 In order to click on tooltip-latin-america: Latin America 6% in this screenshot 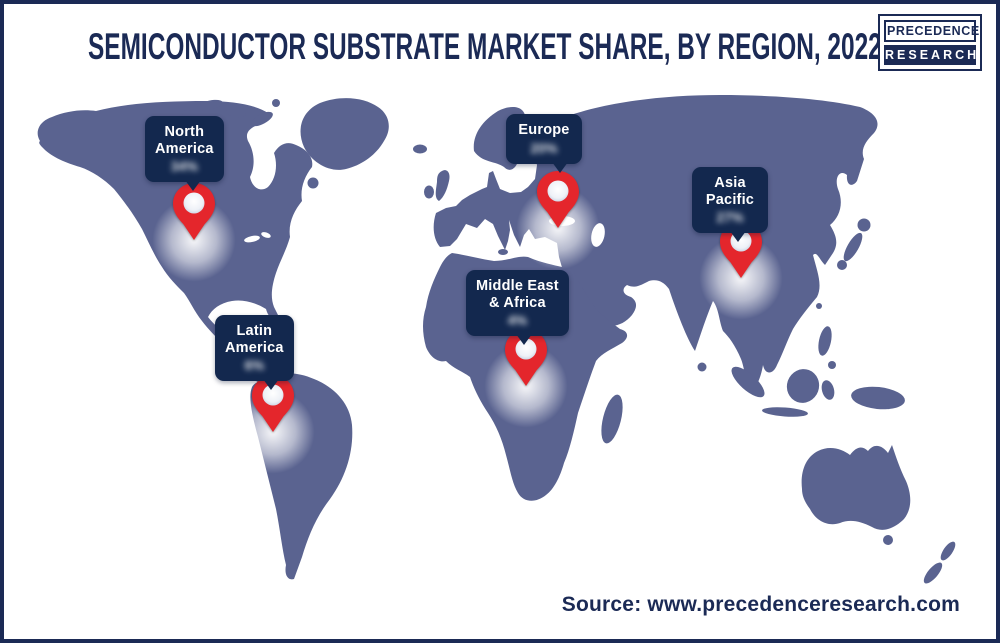, I will do `click(254, 353)`.